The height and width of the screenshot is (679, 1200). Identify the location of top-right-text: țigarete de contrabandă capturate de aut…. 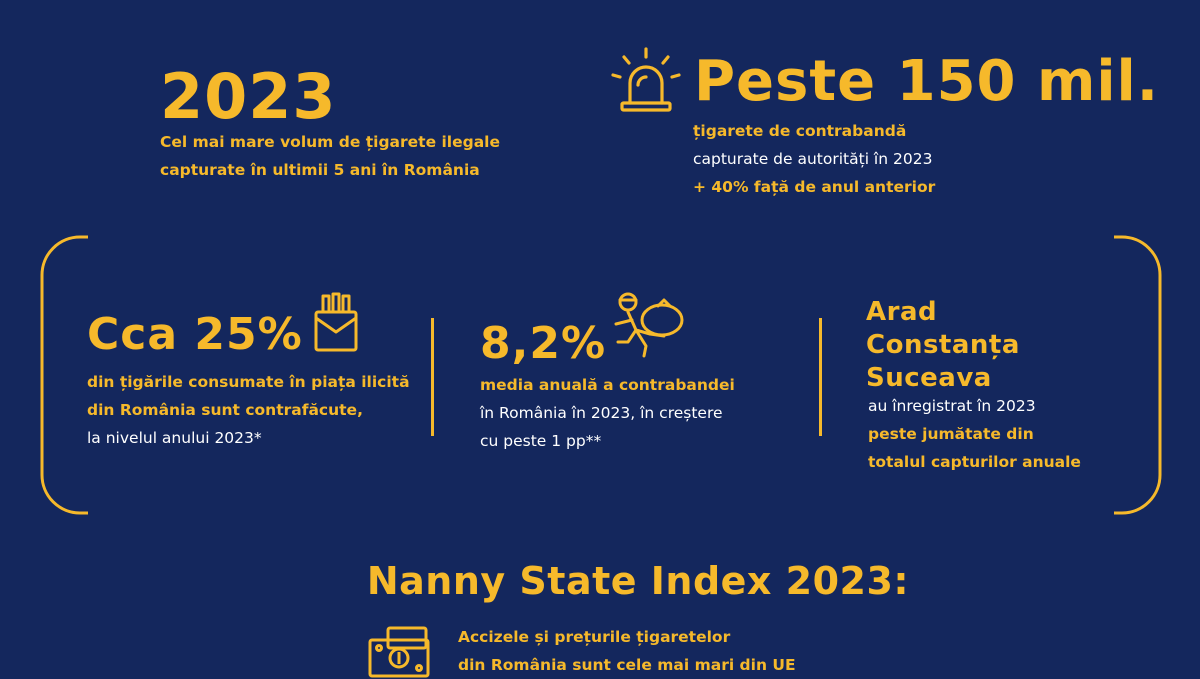
(814, 159).